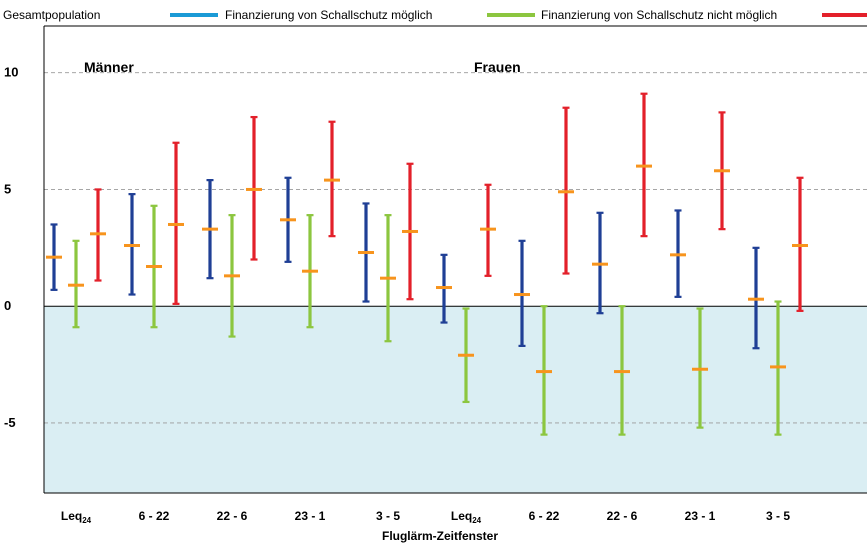 This screenshot has width=867, height=546. Describe the element at coordinates (440, 536) in the screenshot. I see `x-axis-title: Fluglärm-Zeitfenster` at that location.